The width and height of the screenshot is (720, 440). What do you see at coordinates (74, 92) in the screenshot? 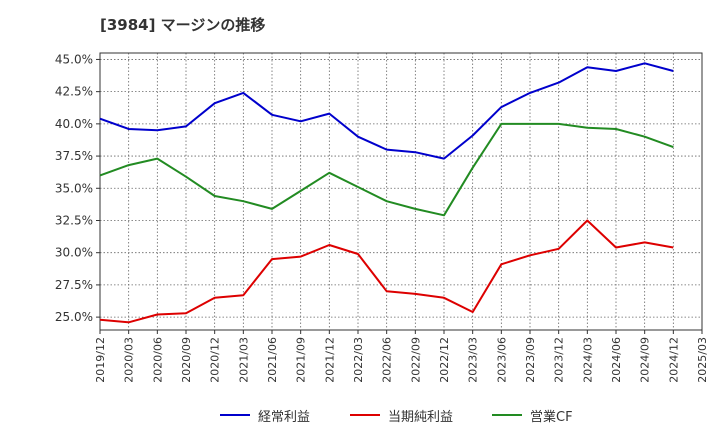
I see `y-tick-label: 42.5%` at bounding box center [74, 92].